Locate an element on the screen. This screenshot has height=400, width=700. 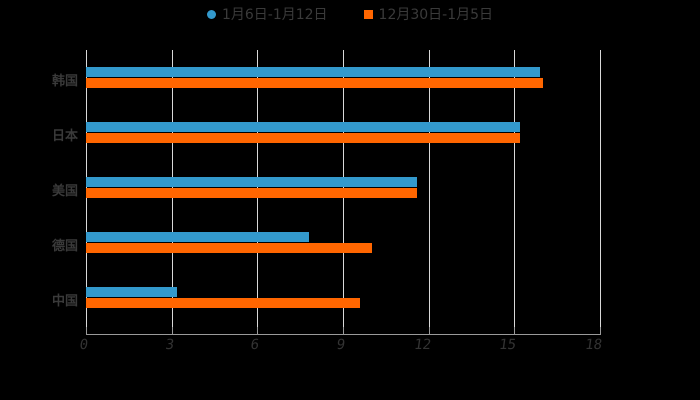
x-tick-label: 12 is located at coordinates (423, 345).